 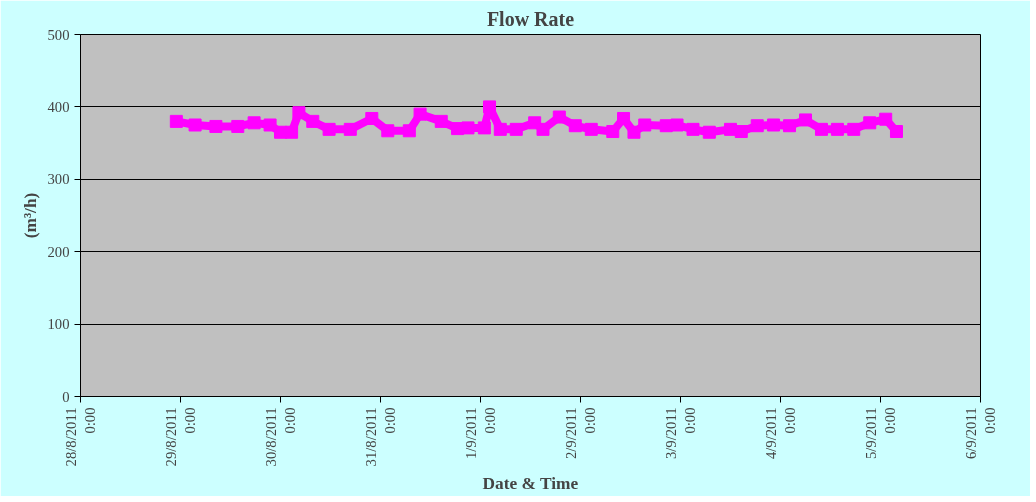 I want to click on y-tick-label: 400, so click(x=58, y=106).